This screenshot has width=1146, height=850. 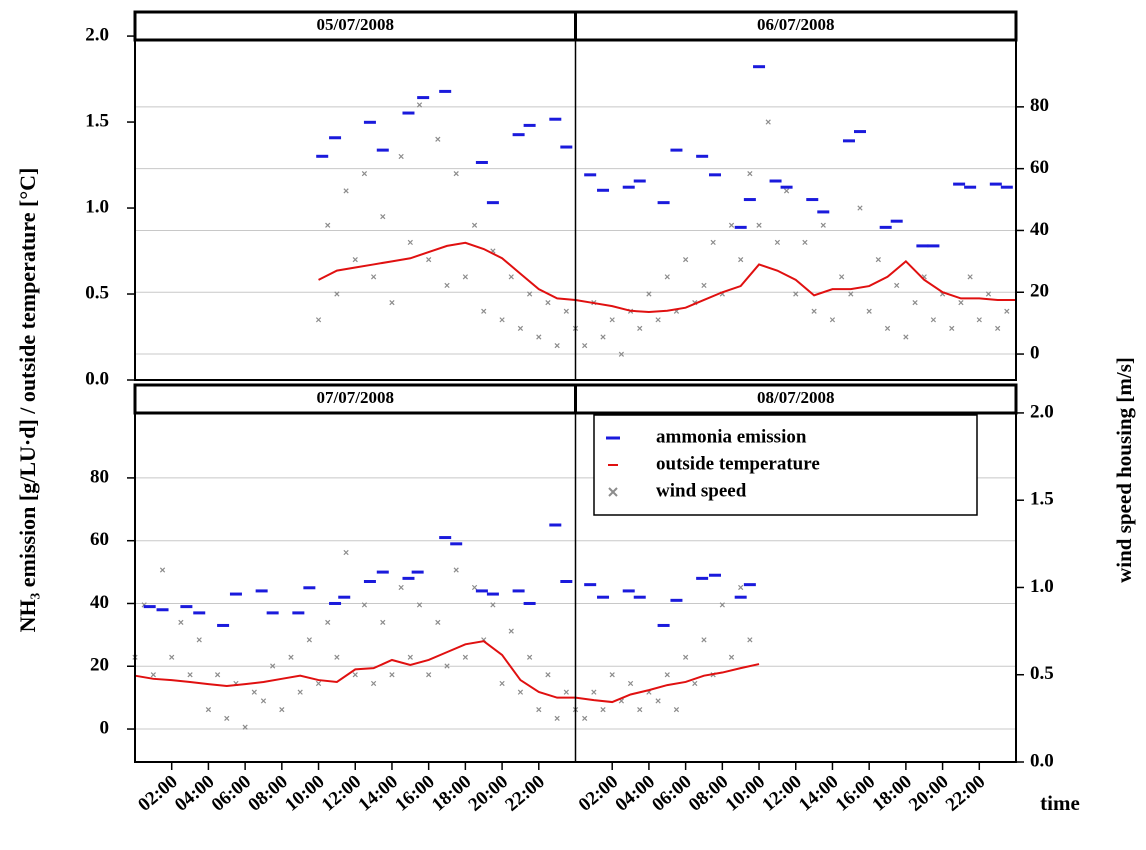 I want to click on temperature-line, so click(x=447, y=672).